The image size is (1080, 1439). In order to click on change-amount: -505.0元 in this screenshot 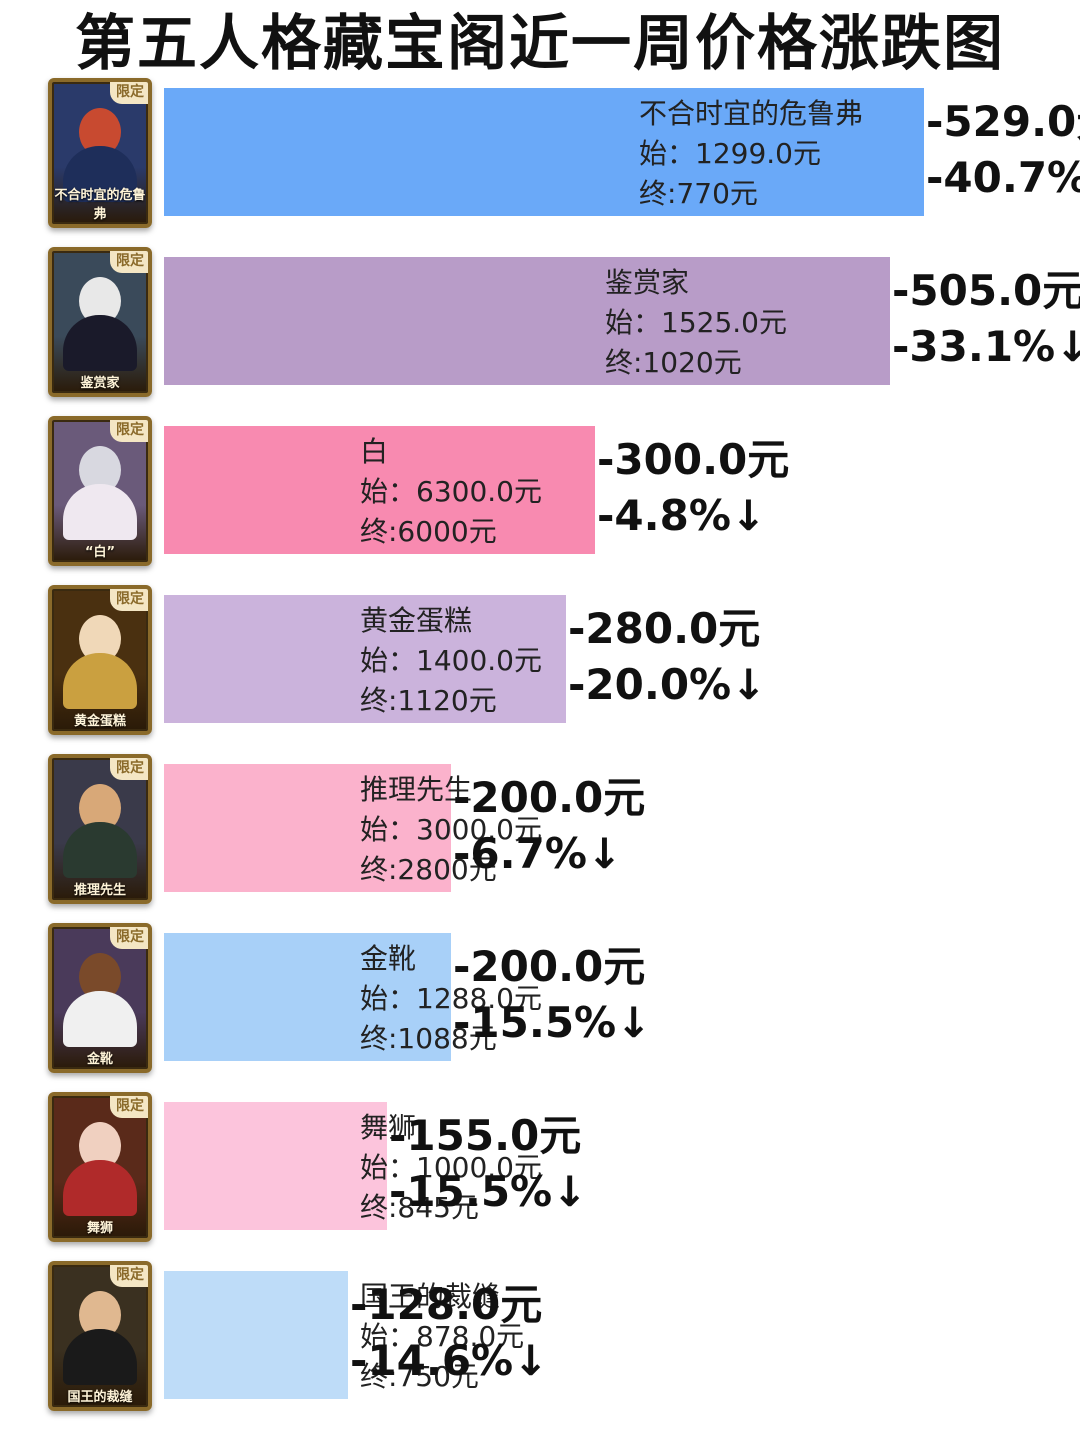, I will do `click(986, 290)`.